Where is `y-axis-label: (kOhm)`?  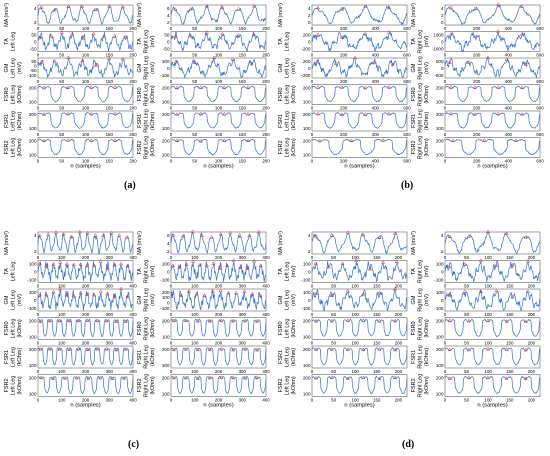
y-axis-label: (kOhm) is located at coordinates (294, 147).